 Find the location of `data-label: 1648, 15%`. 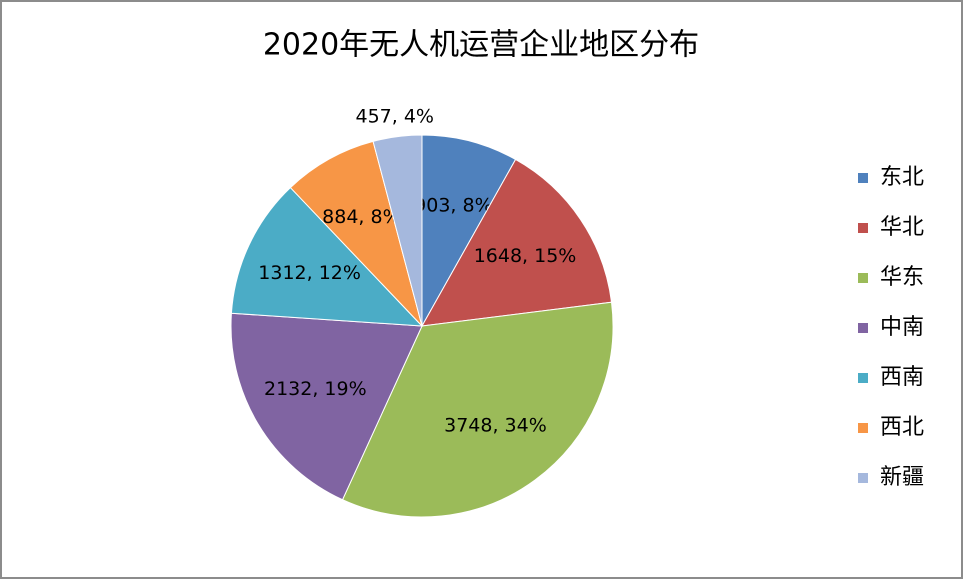

data-label: 1648, 15% is located at coordinates (525, 256).